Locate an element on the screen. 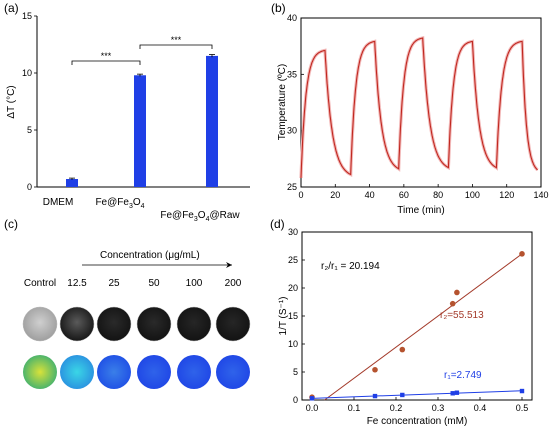 The height and width of the screenshot is (433, 550). xtick-label-b: 60 is located at coordinates (404, 195).